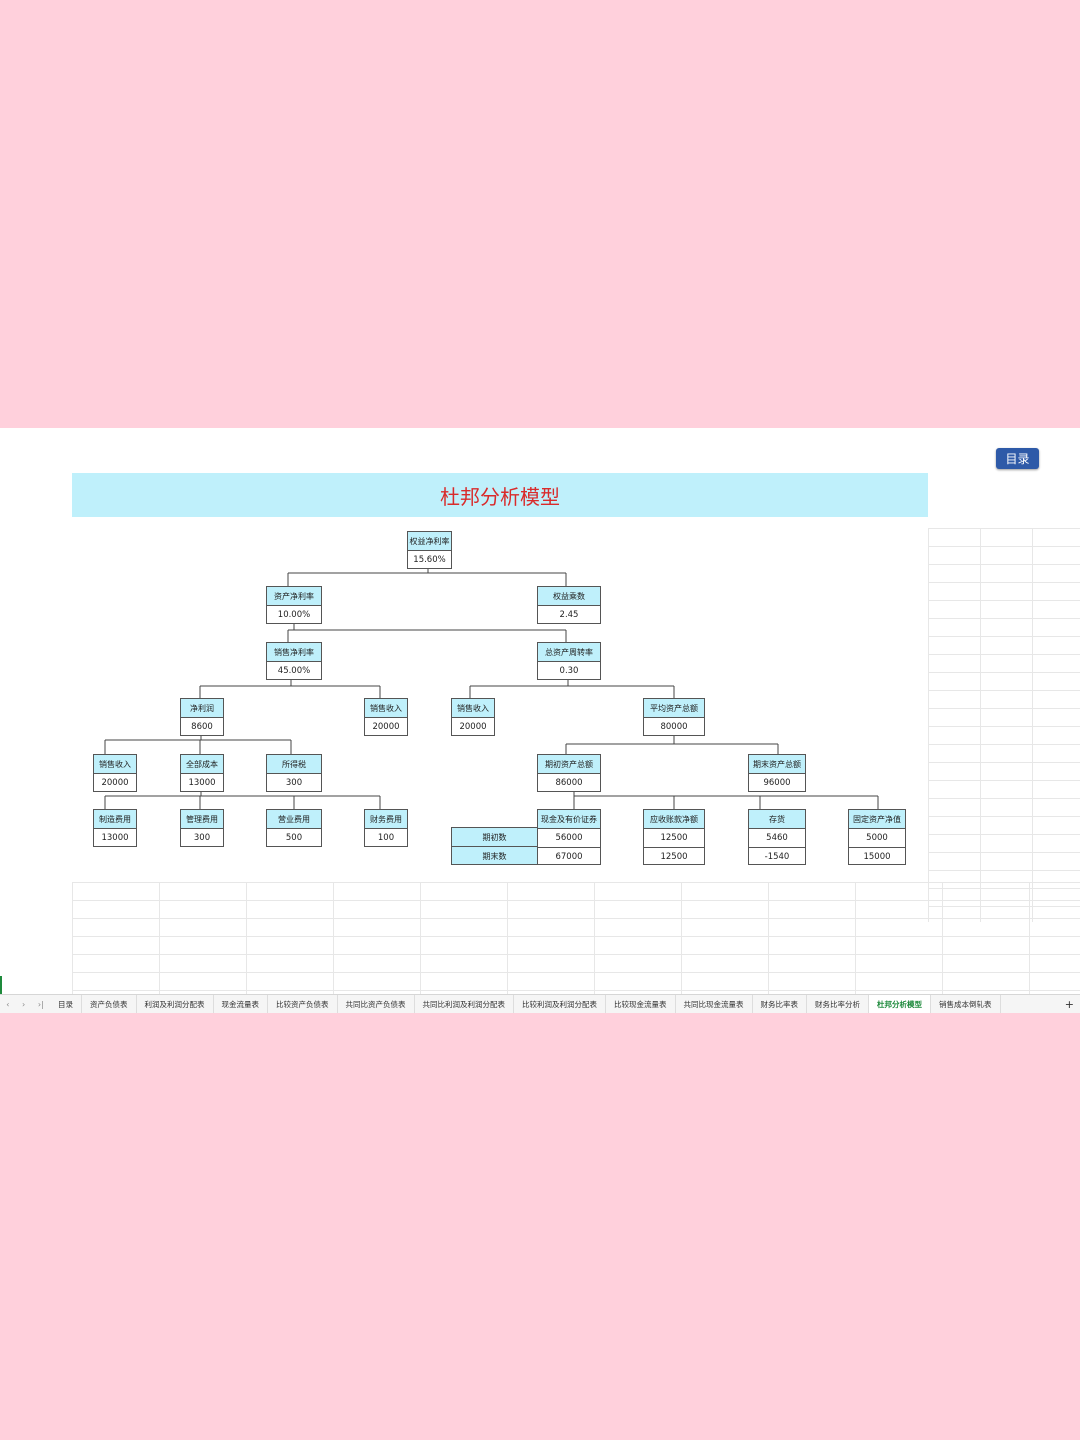 Image resolution: width=1080 pixels, height=1440 pixels. I want to click on node-value: 86000, so click(569, 783).